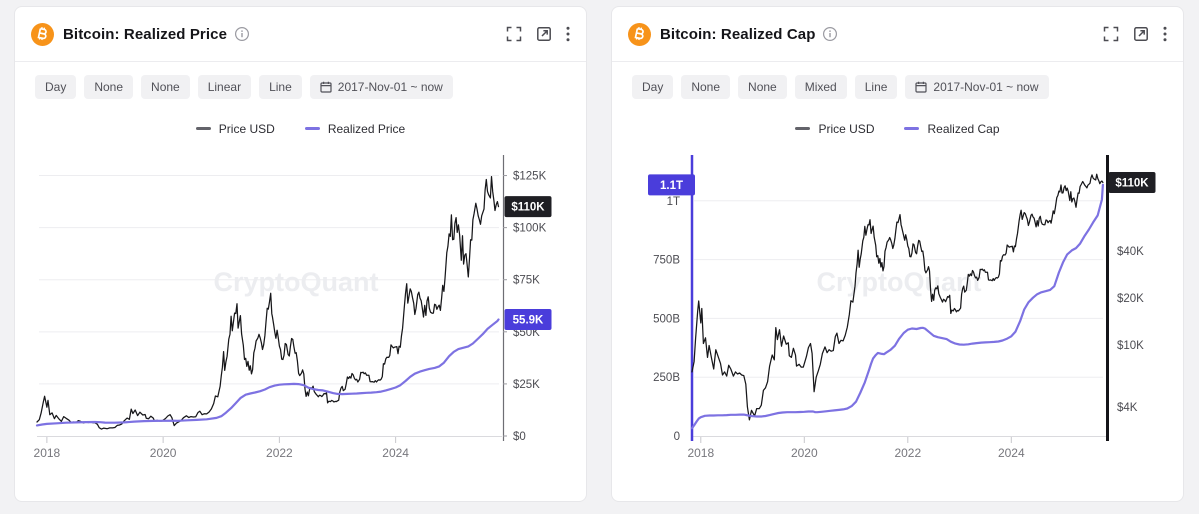  Describe the element at coordinates (666, 378) in the screenshot. I see `y-tick-label: 250B` at that location.